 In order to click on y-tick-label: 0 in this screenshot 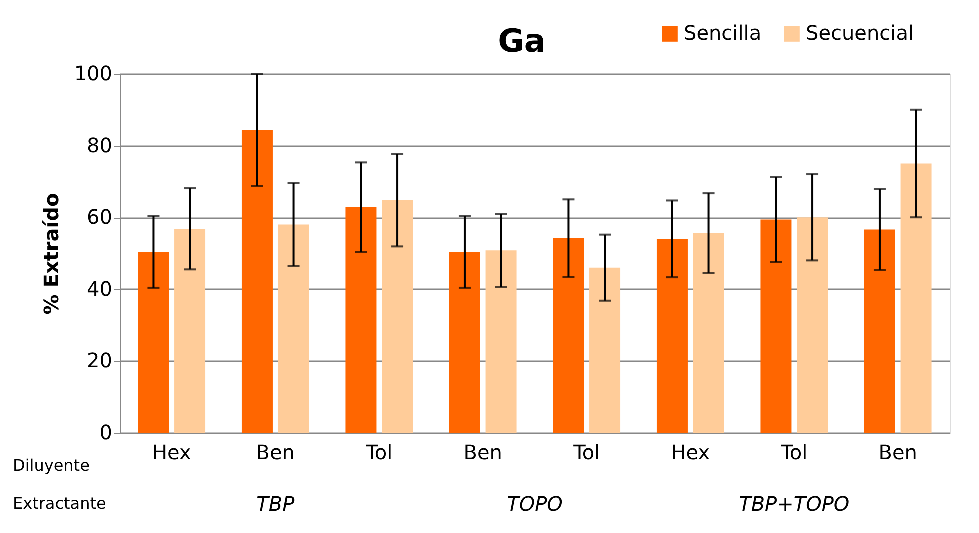, I will do `click(106, 432)`.